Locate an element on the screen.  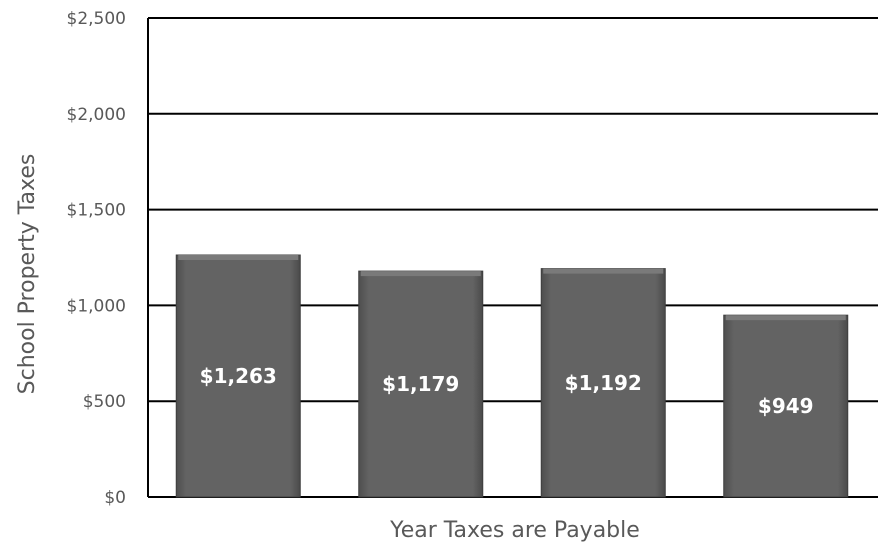
bar-data-label: $1,192 is located at coordinates (603, 383).